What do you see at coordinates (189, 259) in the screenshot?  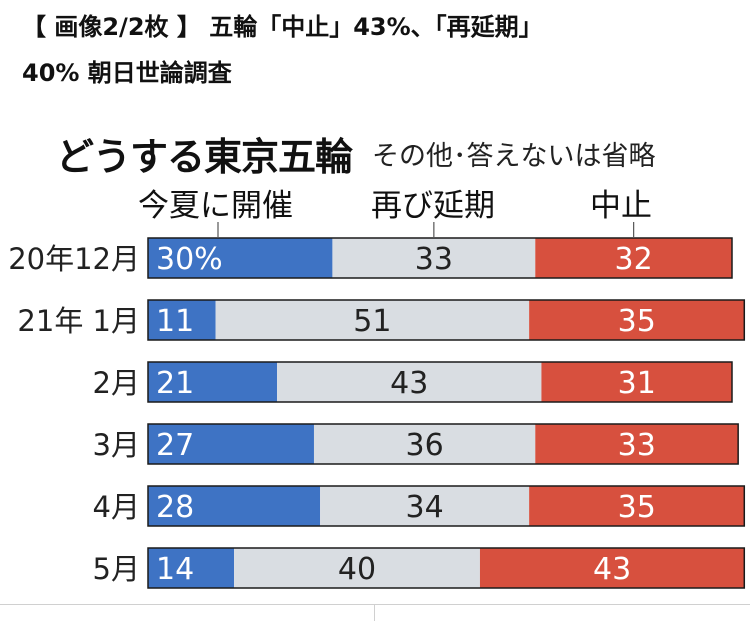 I see `value-label-open-0: 30%` at bounding box center [189, 259].